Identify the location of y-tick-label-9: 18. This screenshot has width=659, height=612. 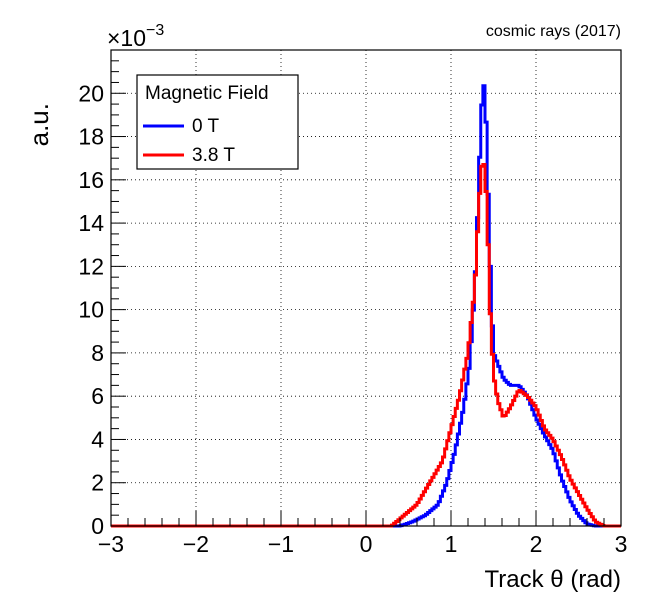
(91, 137).